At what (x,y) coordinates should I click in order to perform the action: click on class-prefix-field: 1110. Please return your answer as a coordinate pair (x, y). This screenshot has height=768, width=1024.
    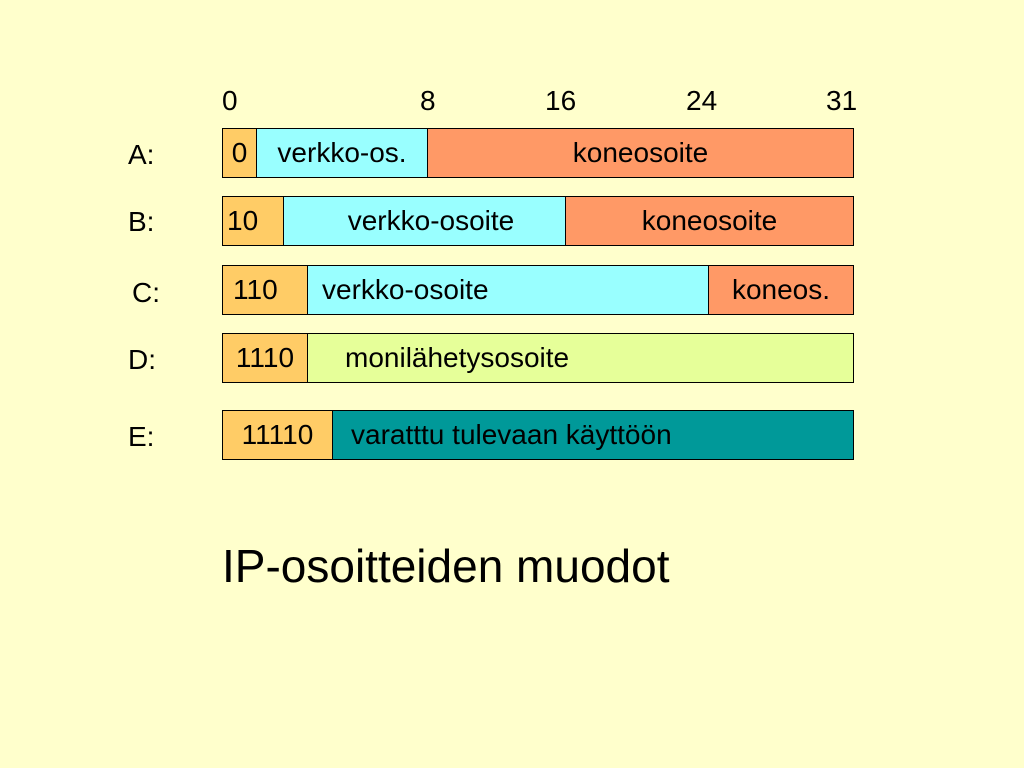
    Looking at the image, I should click on (265, 358).